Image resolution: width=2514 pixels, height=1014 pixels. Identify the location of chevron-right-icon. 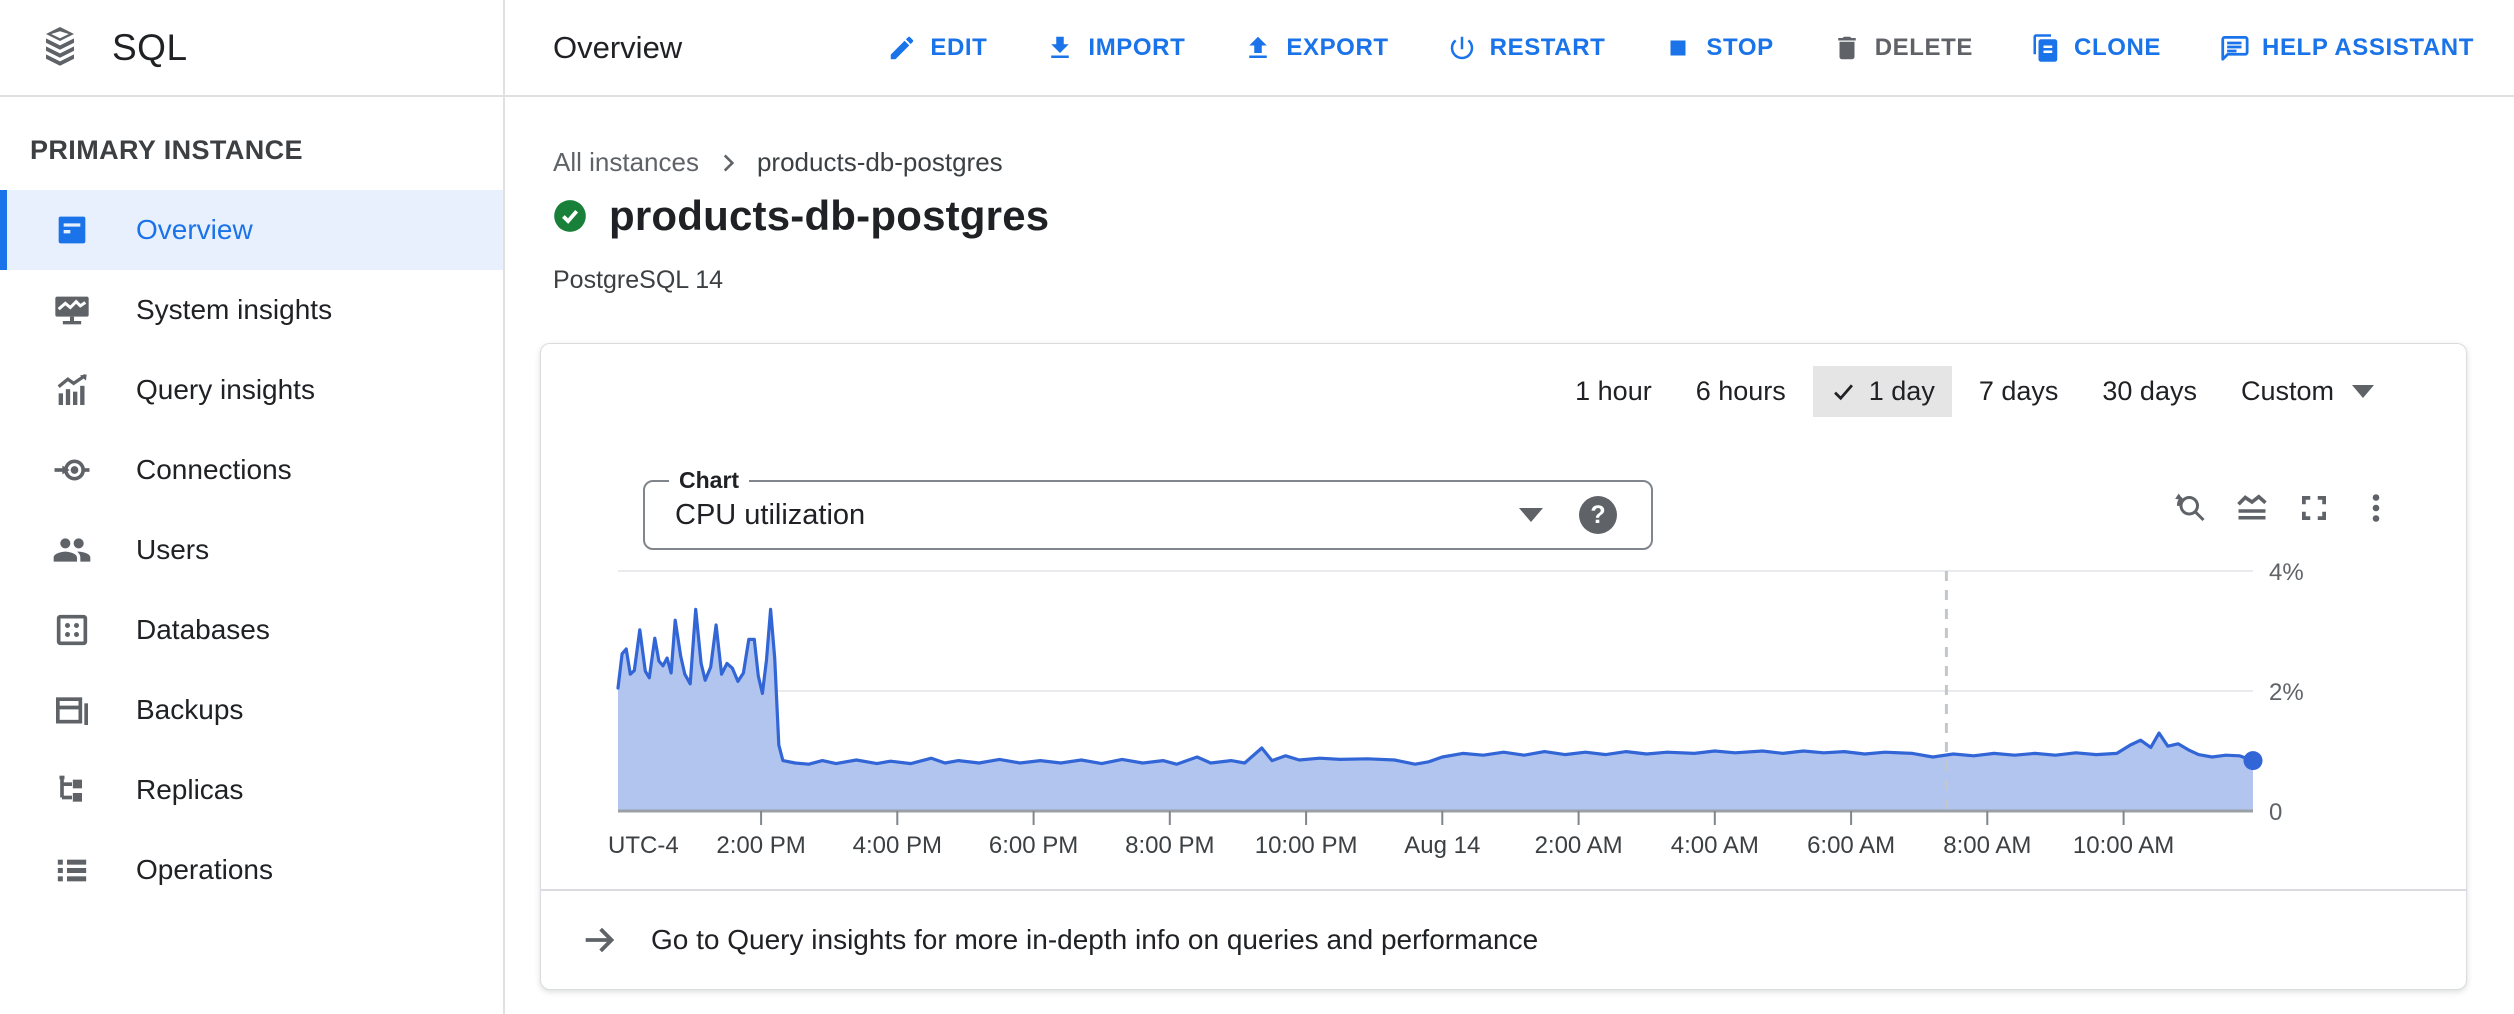
(728, 163).